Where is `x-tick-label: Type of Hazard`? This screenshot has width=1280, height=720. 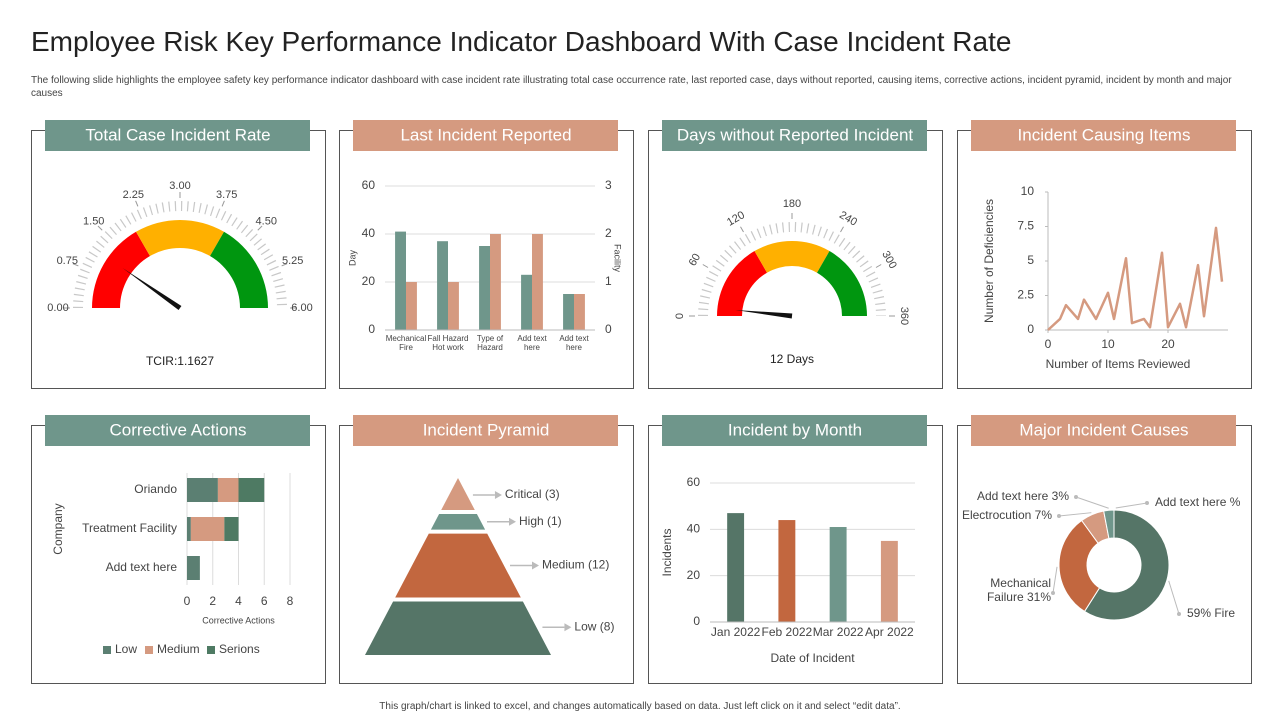
x-tick-label: Type of Hazard is located at coordinates (490, 343).